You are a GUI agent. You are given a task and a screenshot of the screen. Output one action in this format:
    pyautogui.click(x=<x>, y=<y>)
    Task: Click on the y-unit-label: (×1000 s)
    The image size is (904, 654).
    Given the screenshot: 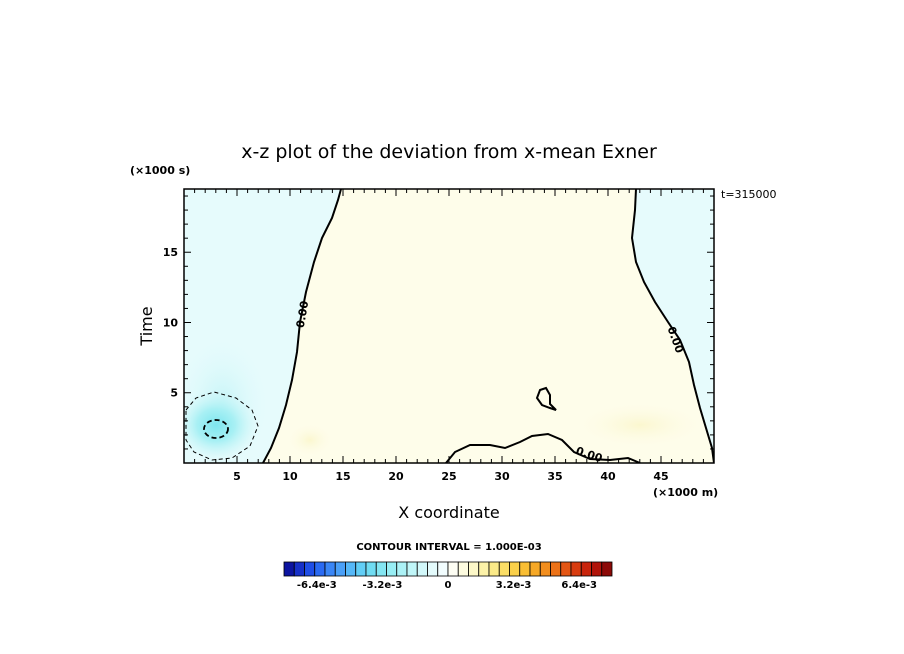 What is the action you would take?
    pyautogui.click(x=160, y=170)
    